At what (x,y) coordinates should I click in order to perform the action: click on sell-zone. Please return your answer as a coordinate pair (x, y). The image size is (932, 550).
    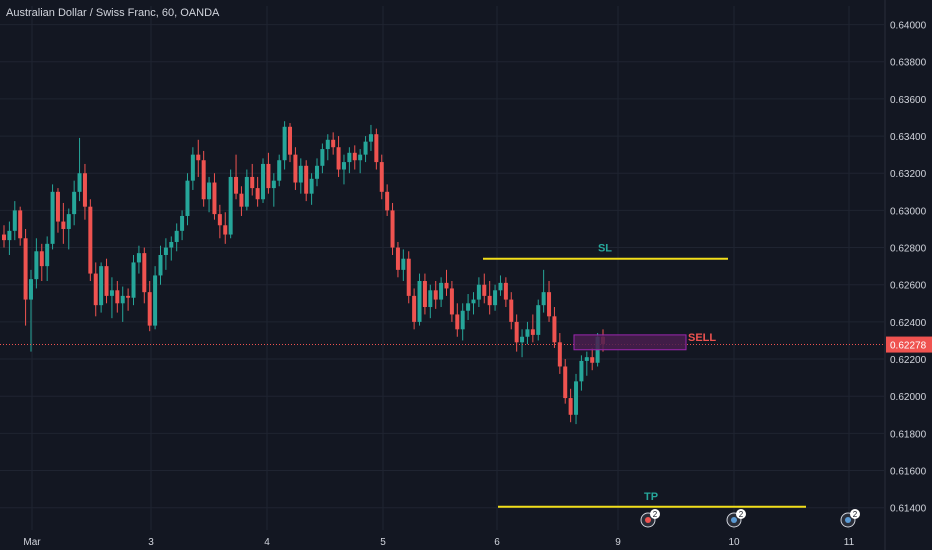
    Looking at the image, I should click on (630, 342).